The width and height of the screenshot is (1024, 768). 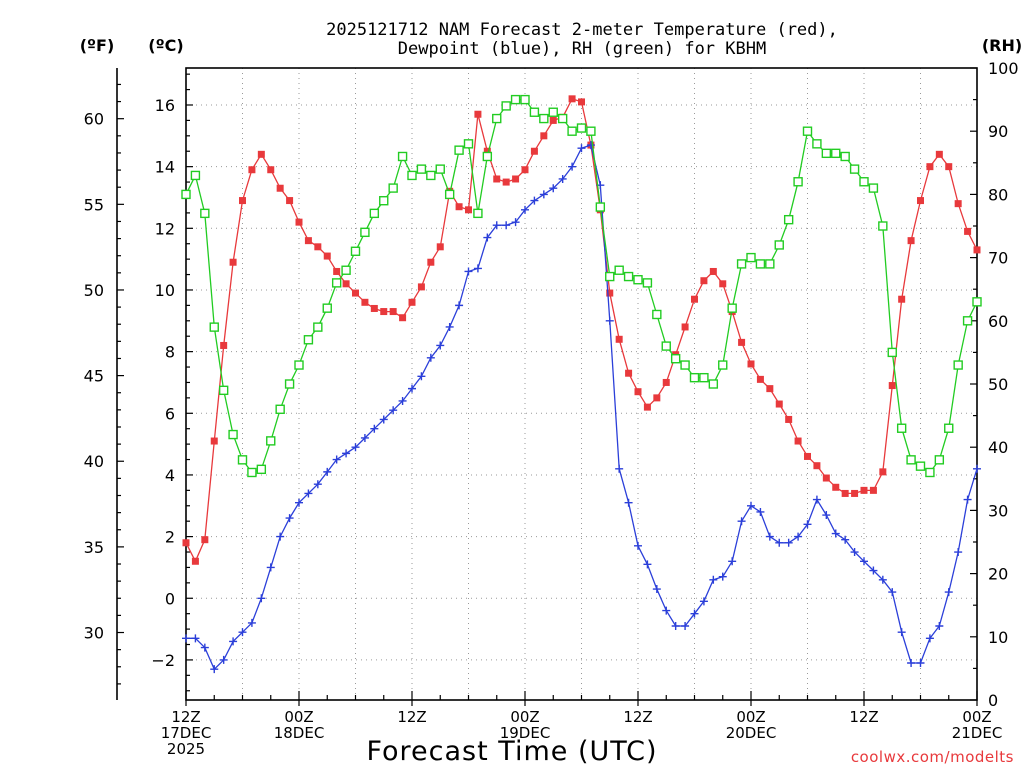 I want to click on rh-axis-unit: (RH), so click(x=1002, y=45).